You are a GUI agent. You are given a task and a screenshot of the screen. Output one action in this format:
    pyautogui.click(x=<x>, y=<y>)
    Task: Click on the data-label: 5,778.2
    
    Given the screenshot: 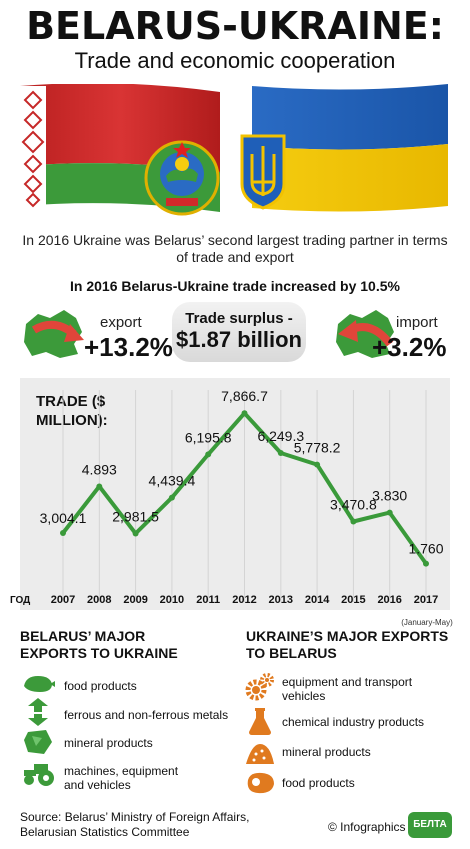 What is the action you would take?
    pyautogui.click(x=317, y=448)
    